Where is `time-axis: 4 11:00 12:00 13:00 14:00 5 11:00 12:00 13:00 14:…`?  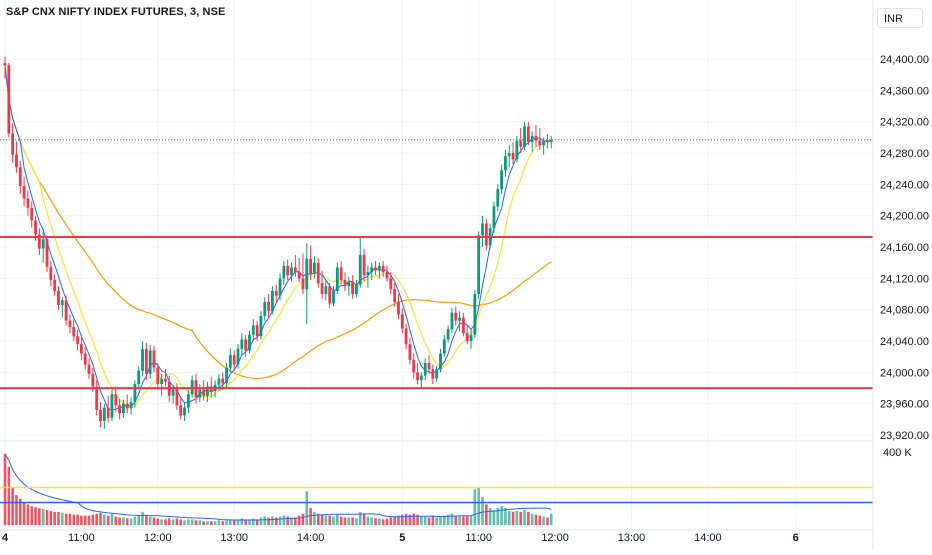 time-axis: 4 11:00 12:00 13:00 14:00 5 11:00 12:00 13:00 14:… is located at coordinates (400, 538).